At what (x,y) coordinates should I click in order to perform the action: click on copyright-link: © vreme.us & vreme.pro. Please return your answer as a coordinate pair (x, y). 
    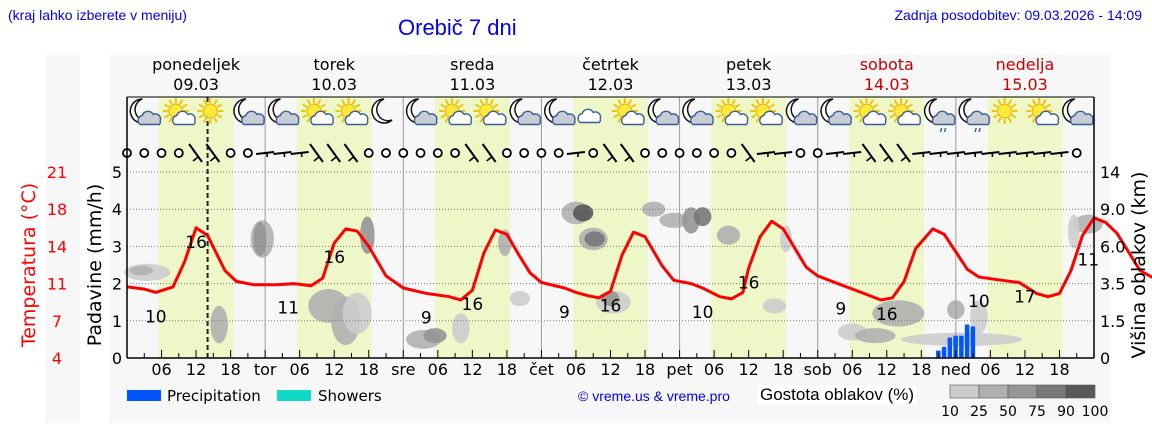
    Looking at the image, I should click on (654, 396).